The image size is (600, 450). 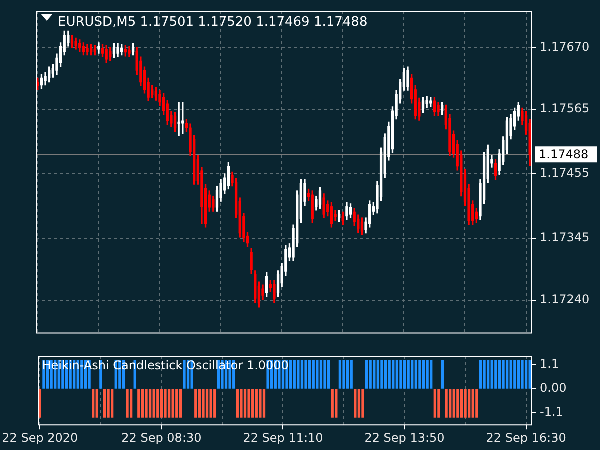 What do you see at coordinates (40, 437) in the screenshot?
I see `x-tick-label: 22 Sep 2020` at bounding box center [40, 437].